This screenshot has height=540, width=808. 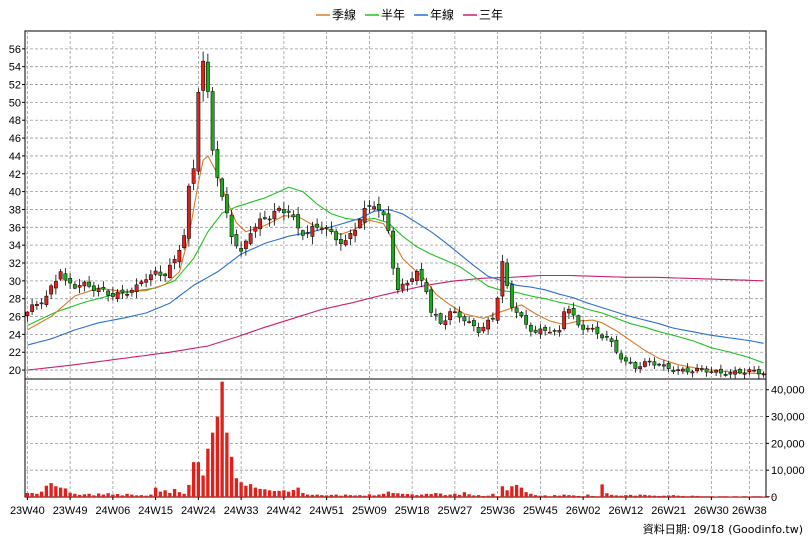 What do you see at coordinates (711, 511) in the screenshot?
I see `x-tick-label: 26W30` at bounding box center [711, 511].